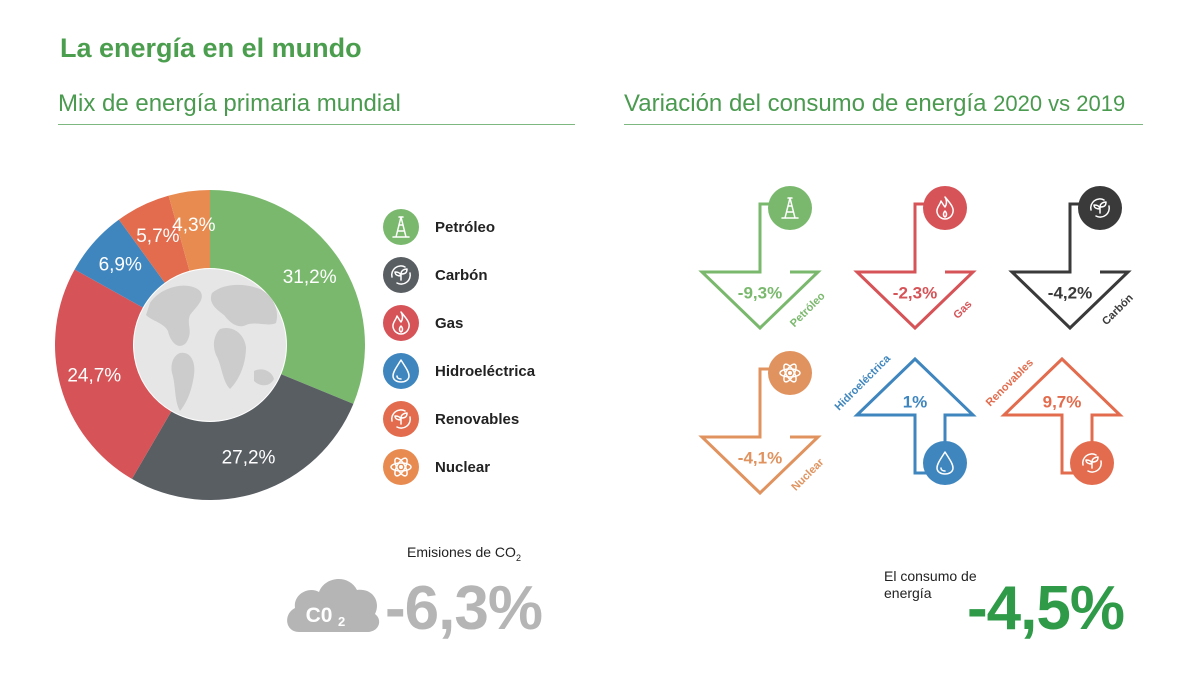 This screenshot has width=1200, height=689. I want to click on co2-caption-text: Emisiones de CO, so click(461, 552).